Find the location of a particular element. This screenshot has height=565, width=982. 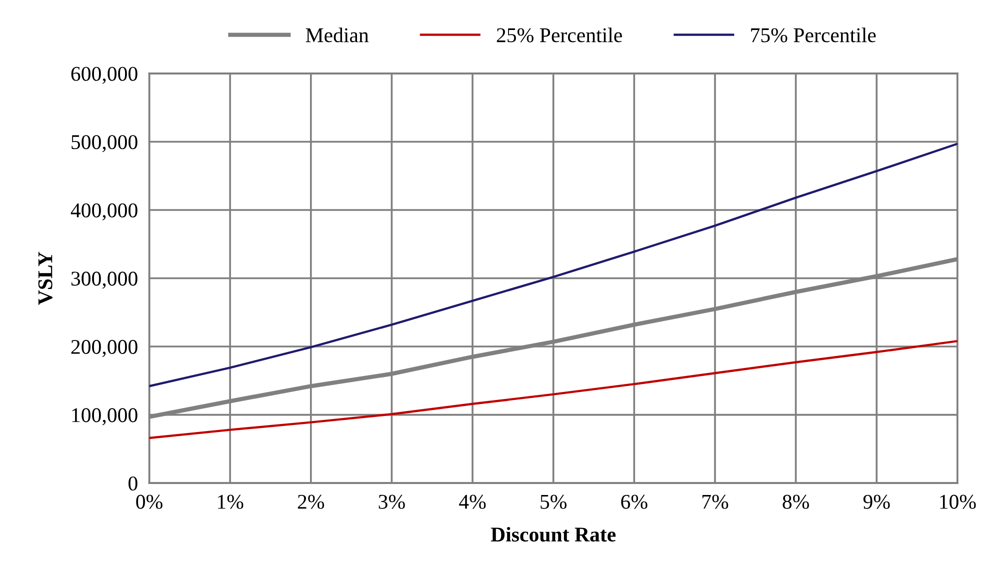

y-tick-label: 200,000 is located at coordinates (104, 348).